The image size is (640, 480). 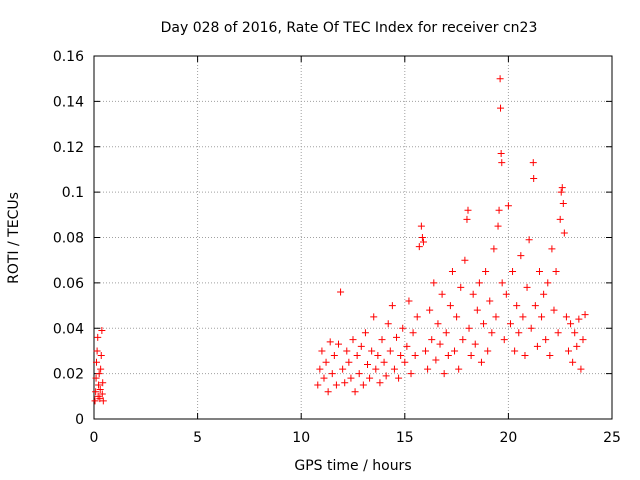 What do you see at coordinates (405, 438) in the screenshot?
I see `x-tick-label: 15` at bounding box center [405, 438].